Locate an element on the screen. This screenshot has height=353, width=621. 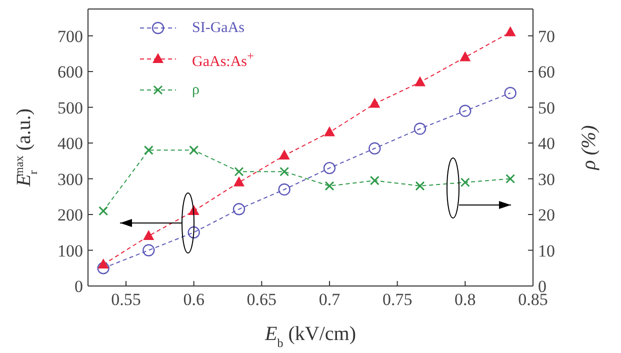
y2-axis-title: ρ (%) is located at coordinates (589, 147).